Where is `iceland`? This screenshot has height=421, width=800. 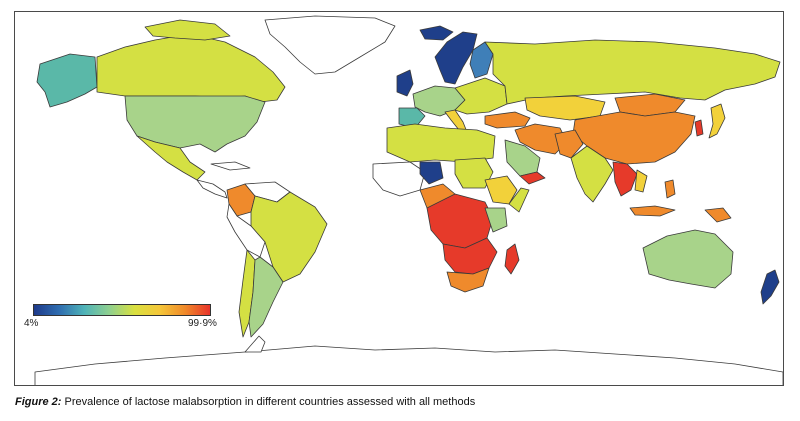
iceland is located at coordinates (436, 33).